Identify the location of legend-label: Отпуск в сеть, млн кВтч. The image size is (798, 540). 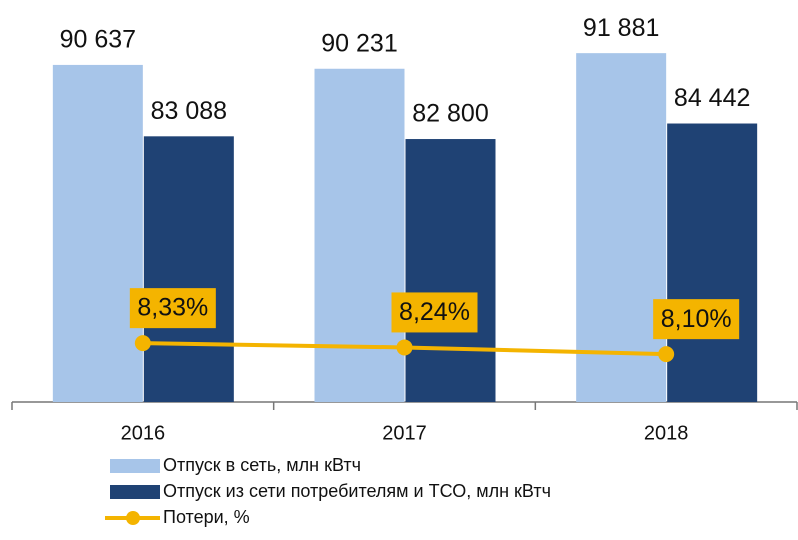
(262, 465).